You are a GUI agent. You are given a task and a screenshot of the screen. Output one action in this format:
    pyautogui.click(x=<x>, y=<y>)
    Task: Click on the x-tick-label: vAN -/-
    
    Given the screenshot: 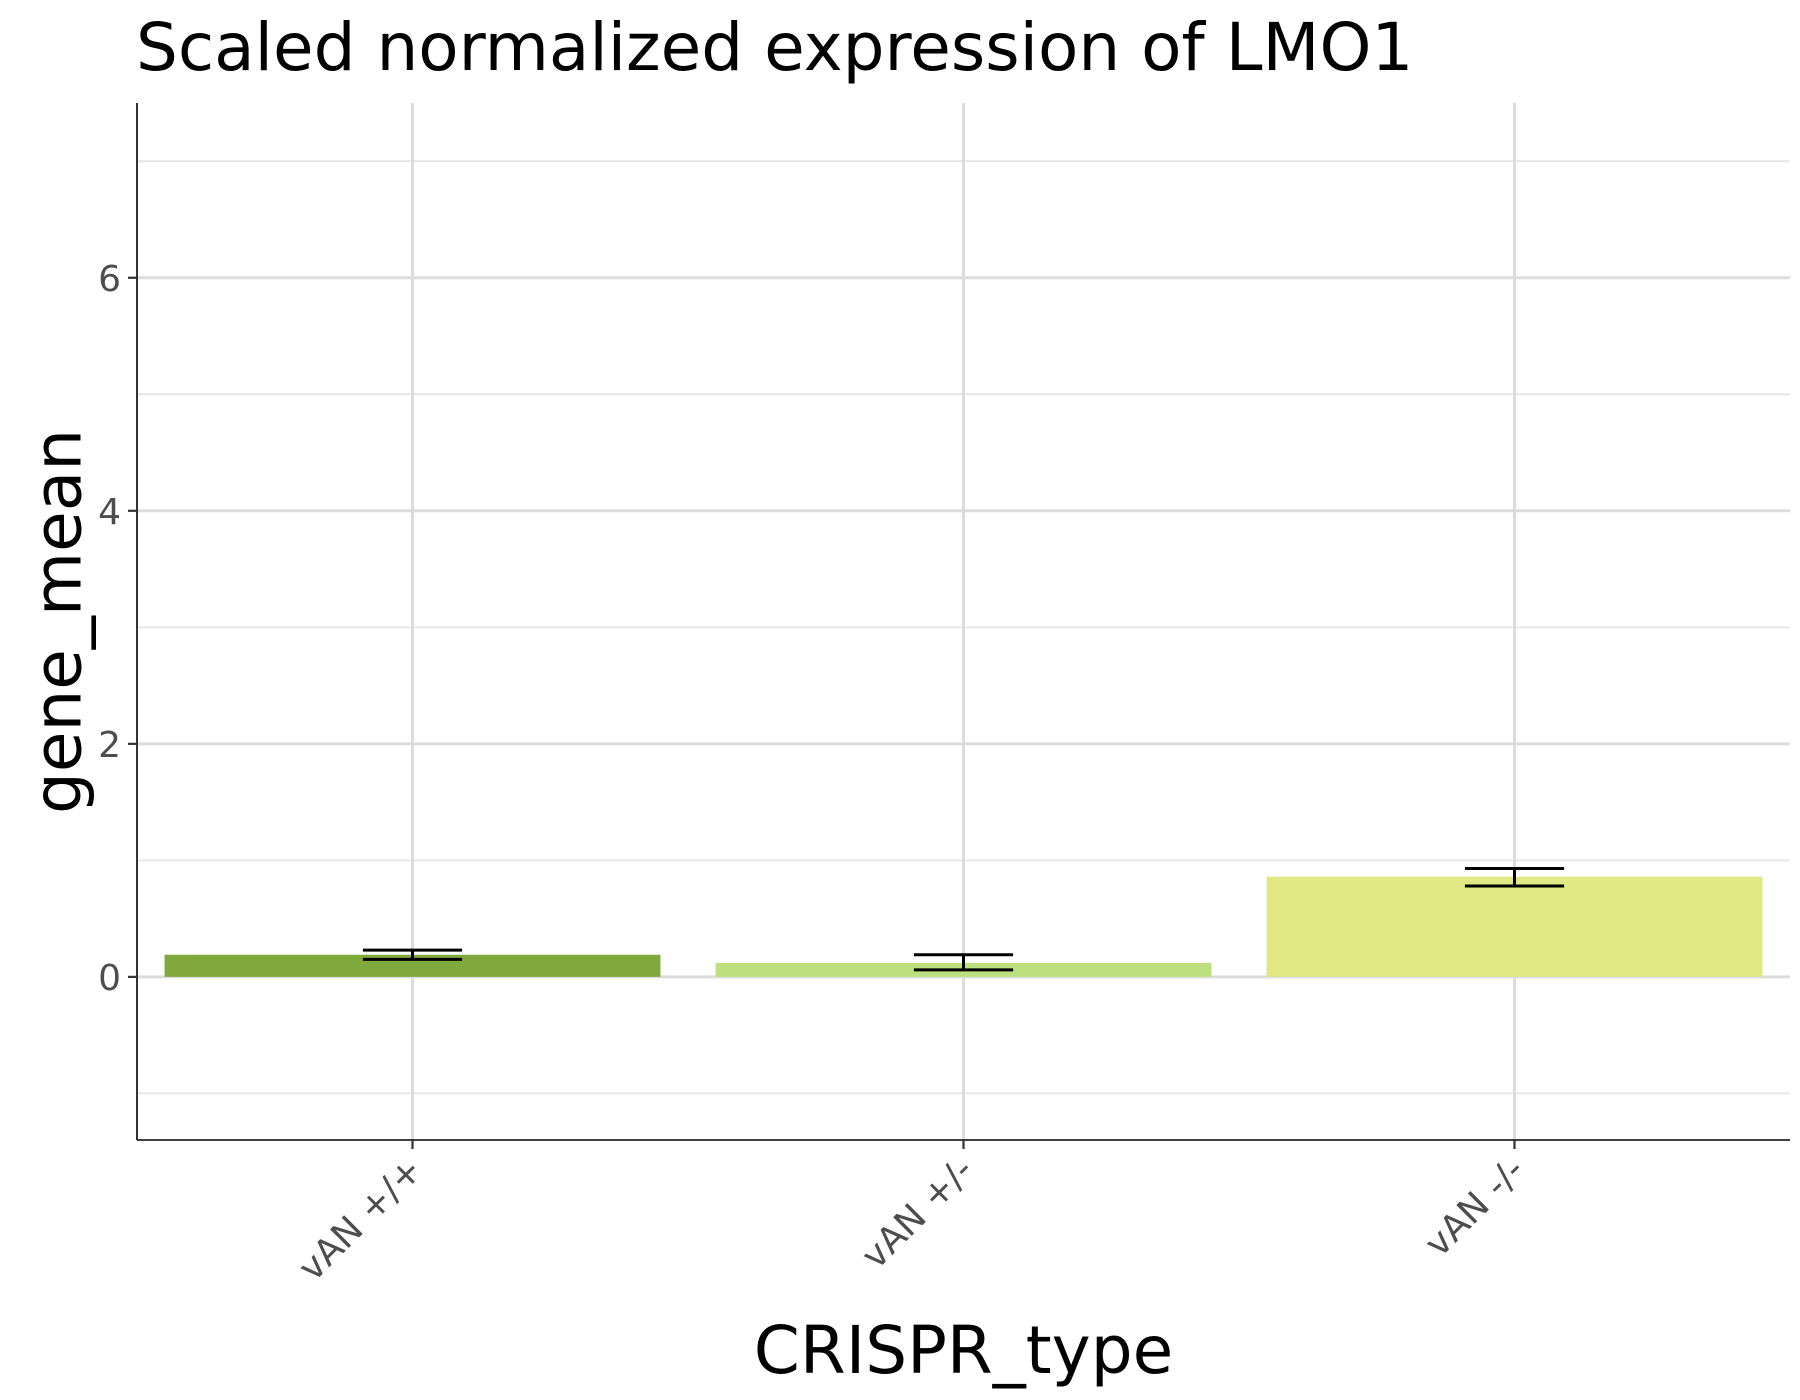 What is the action you would take?
    pyautogui.click(x=1475, y=1207)
    